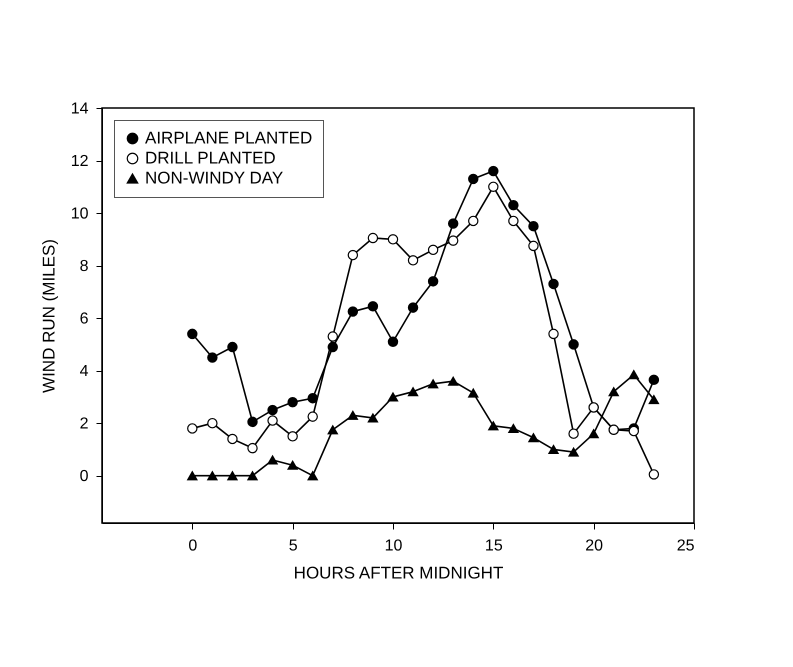  What do you see at coordinates (49, 316) in the screenshot?
I see `y-axis-title: WIND RUN (MILES)` at bounding box center [49, 316].